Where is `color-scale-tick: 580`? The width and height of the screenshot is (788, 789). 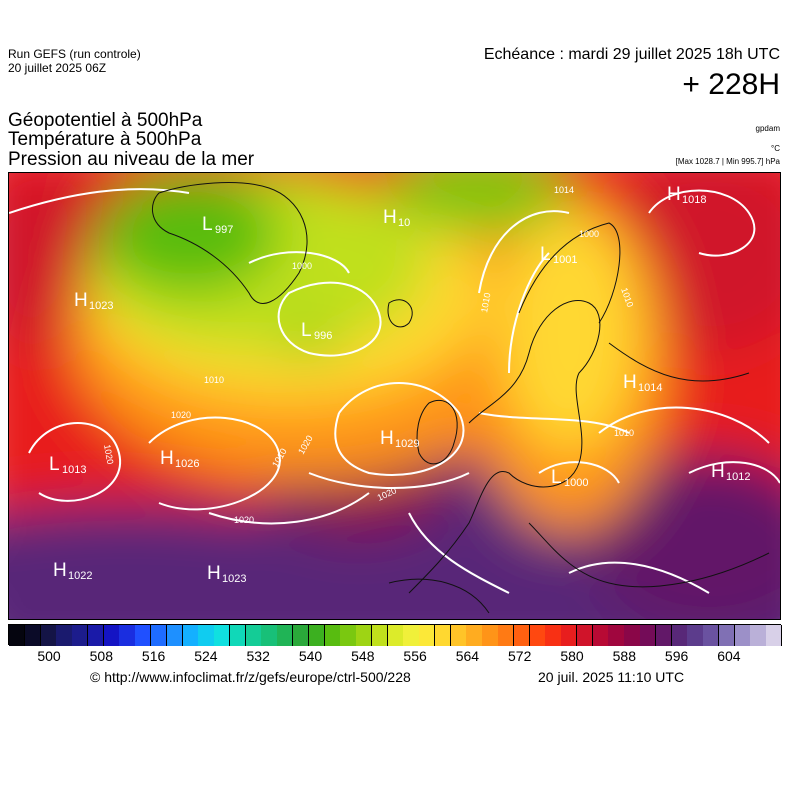 color-scale-tick: 580 is located at coordinates (572, 656).